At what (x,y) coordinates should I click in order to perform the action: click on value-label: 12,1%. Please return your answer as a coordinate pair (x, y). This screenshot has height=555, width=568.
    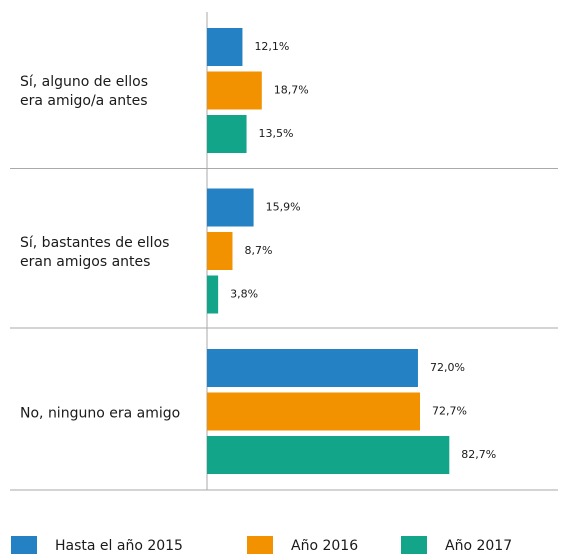
    Looking at the image, I should click on (271, 46).